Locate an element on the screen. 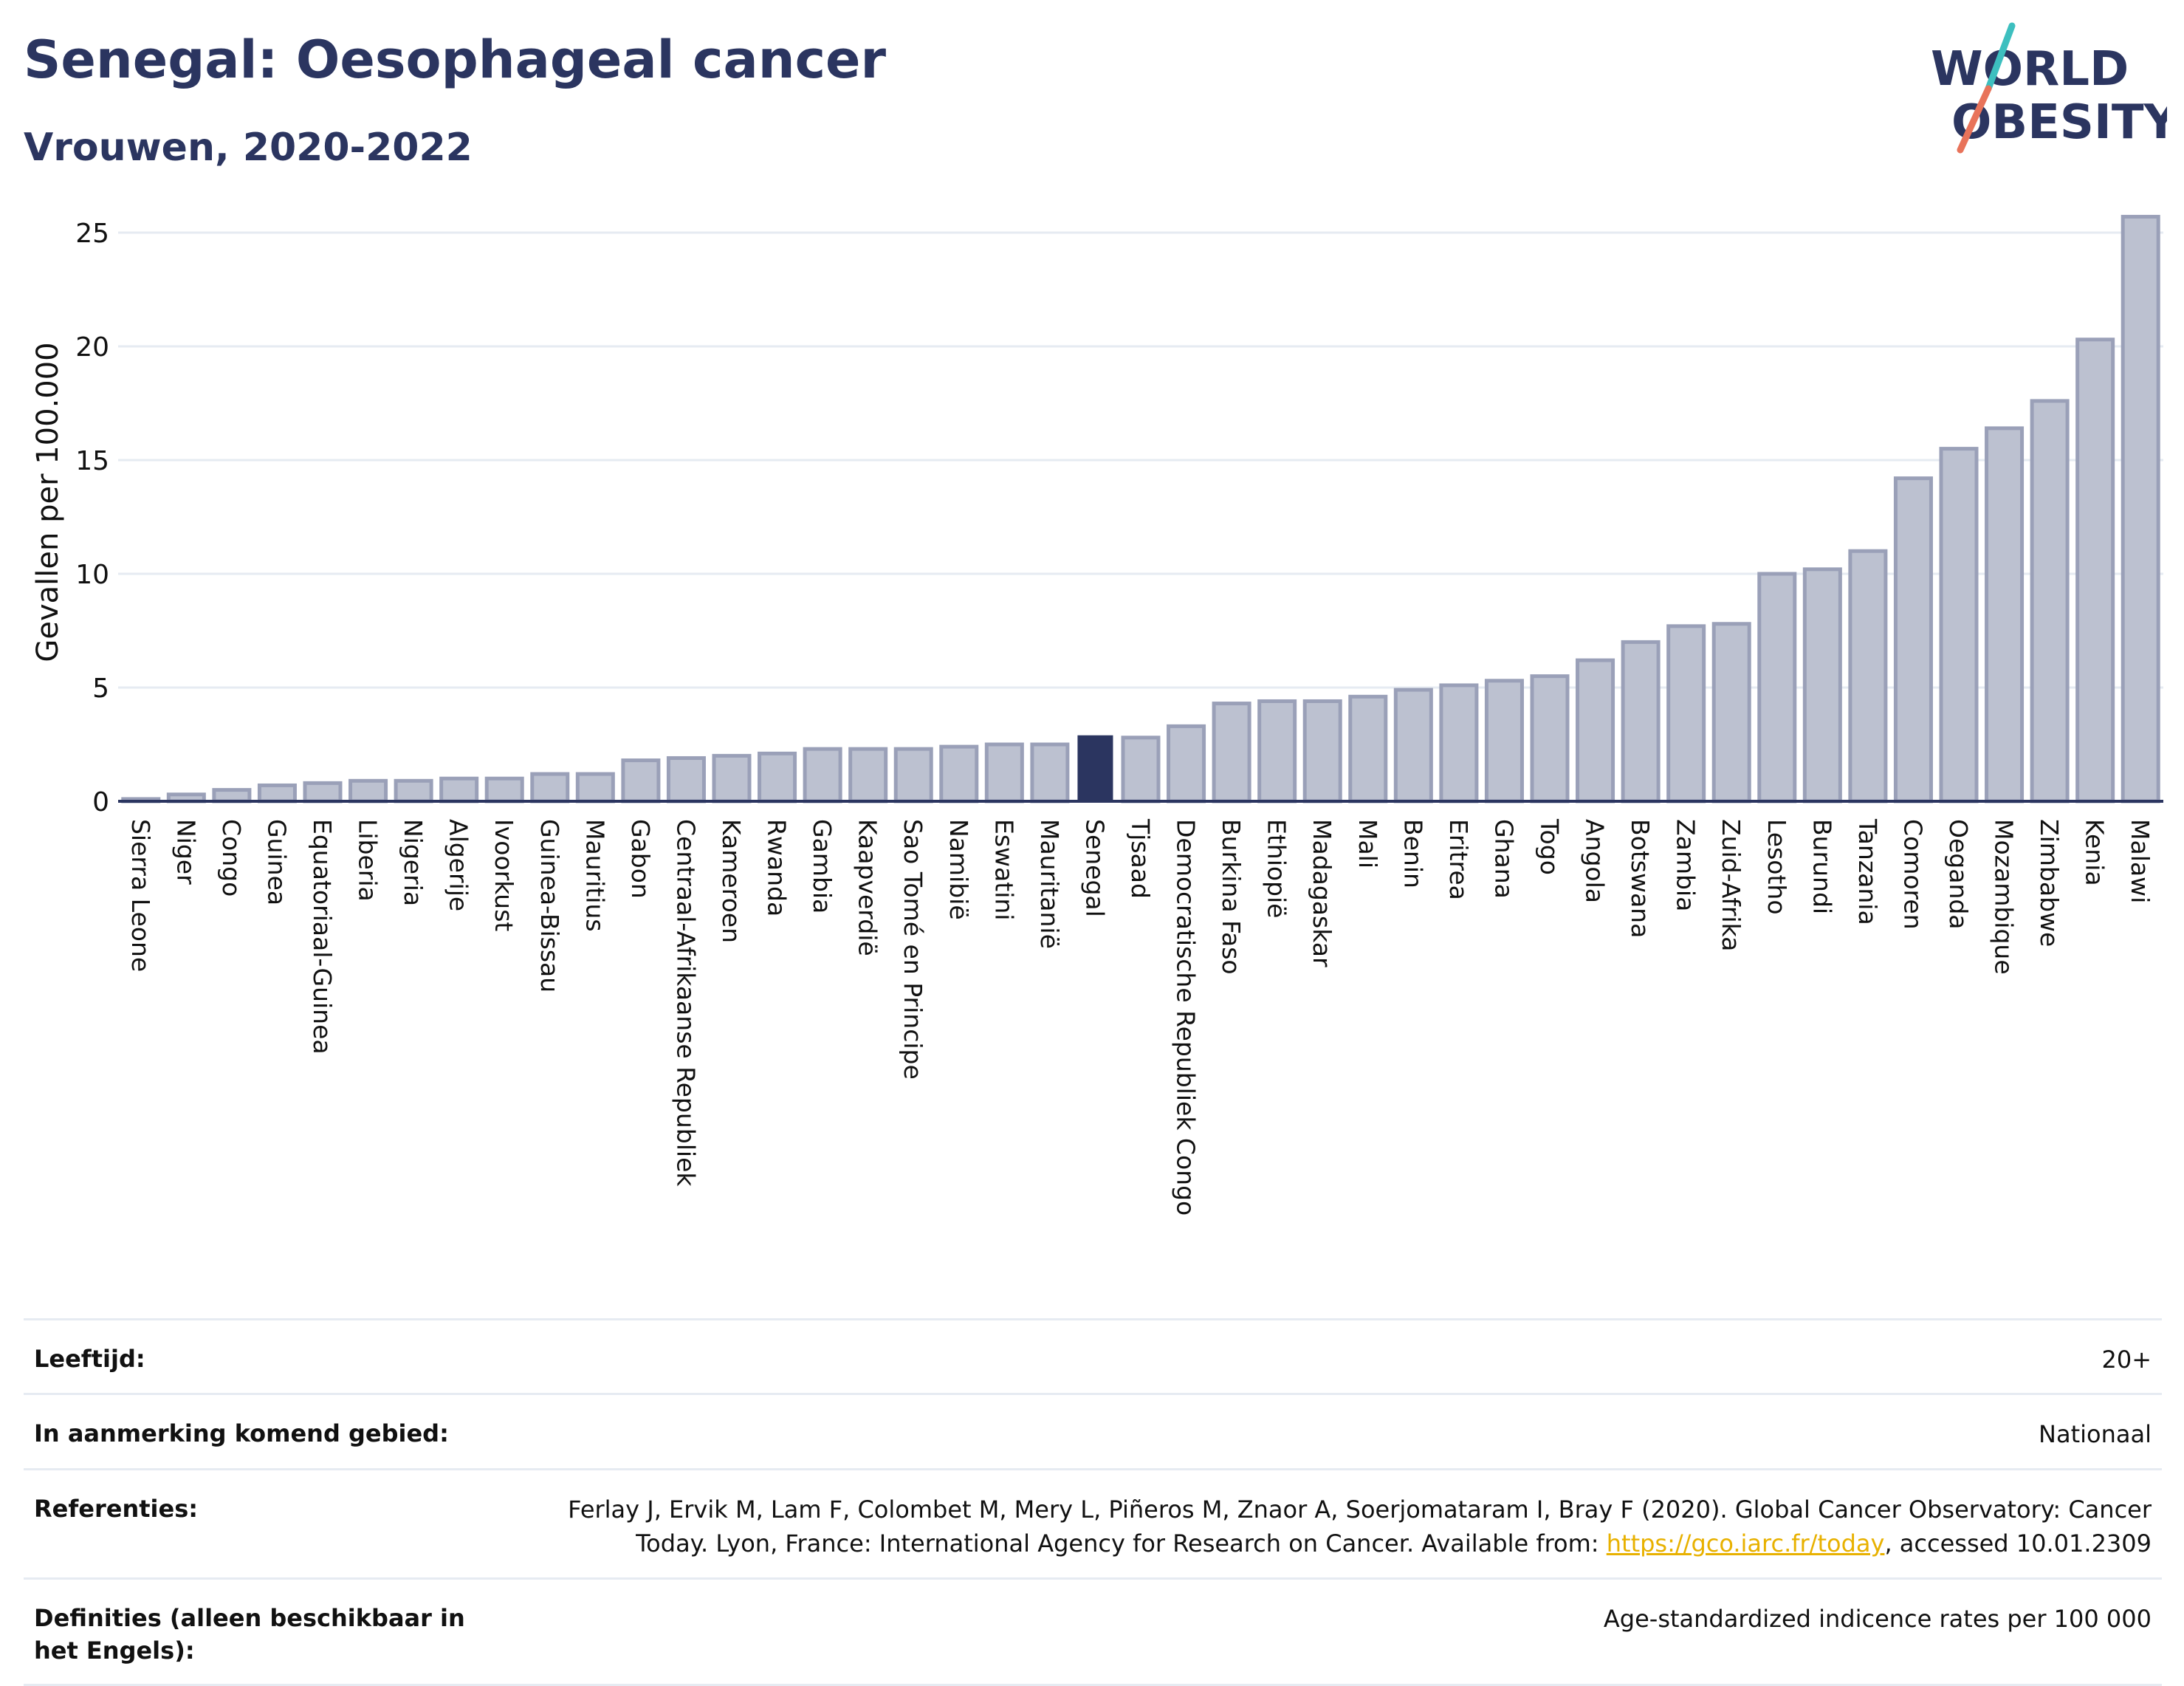  x-tick-label: Centraal-Afrikaanse Republiek is located at coordinates (686, 1003).